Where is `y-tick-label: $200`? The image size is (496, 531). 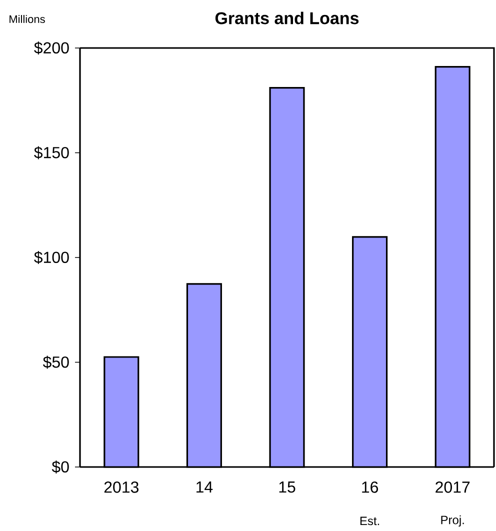 y-tick-label: $200 is located at coordinates (51, 48).